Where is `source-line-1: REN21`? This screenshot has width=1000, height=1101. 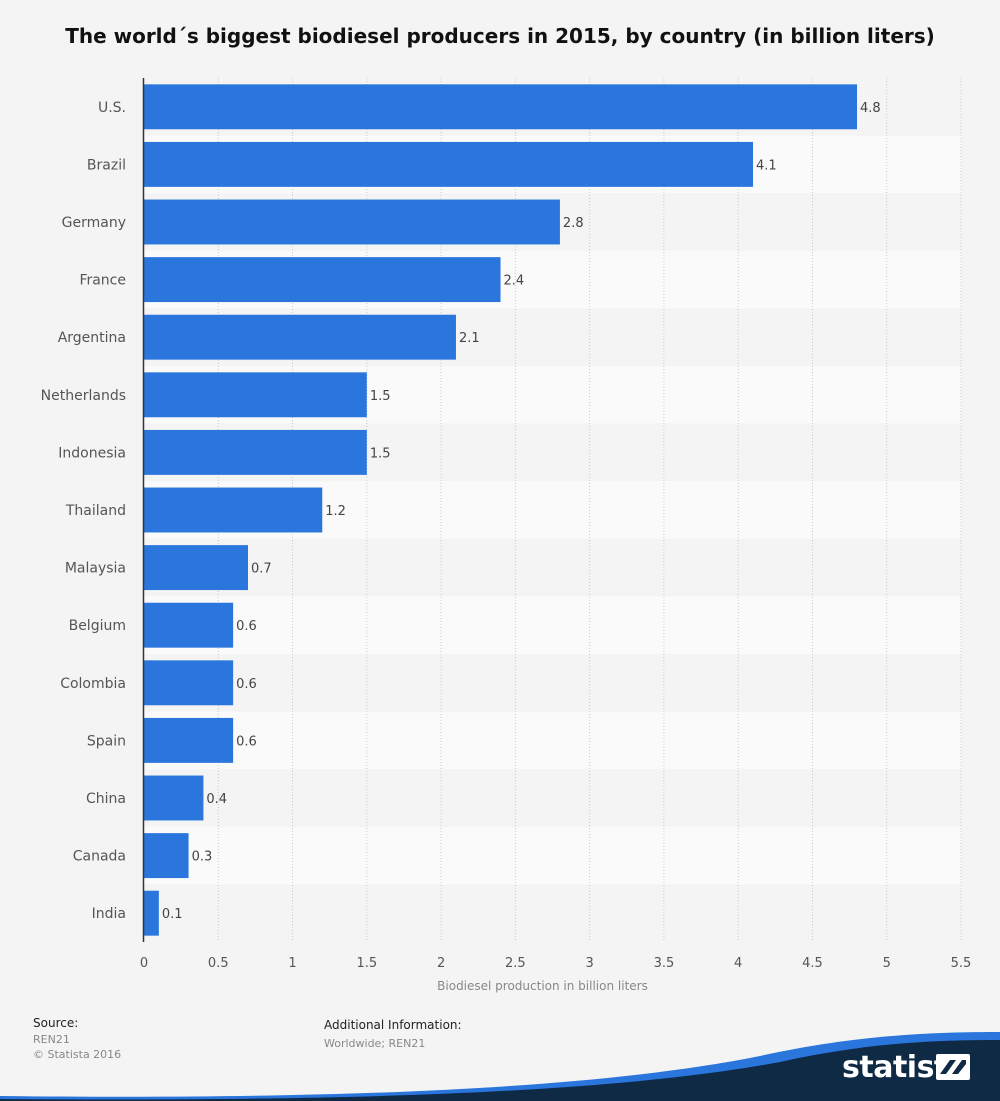 source-line-1: REN21 is located at coordinates (51, 1039).